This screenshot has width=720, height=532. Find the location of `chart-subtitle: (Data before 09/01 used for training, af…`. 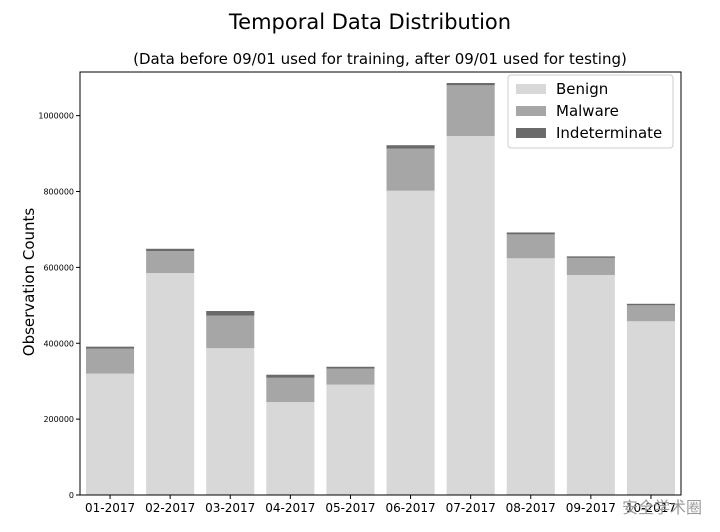

chart-subtitle: (Data before 09/01 used for training, af… is located at coordinates (380, 59).